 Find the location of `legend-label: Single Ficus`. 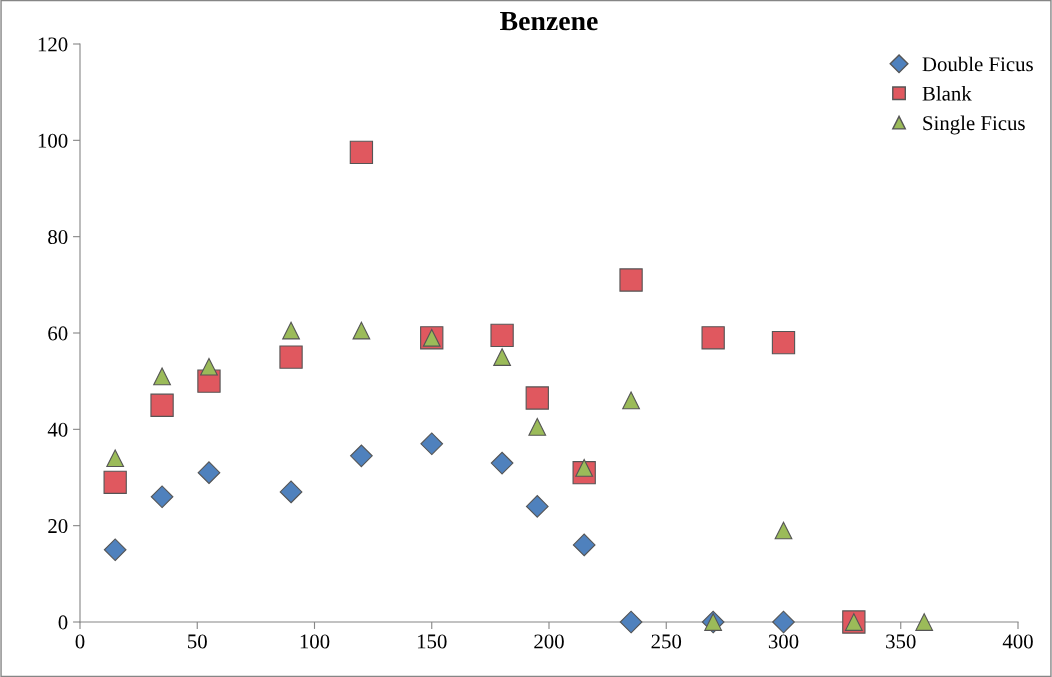

legend-label: Single Ficus is located at coordinates (974, 125).